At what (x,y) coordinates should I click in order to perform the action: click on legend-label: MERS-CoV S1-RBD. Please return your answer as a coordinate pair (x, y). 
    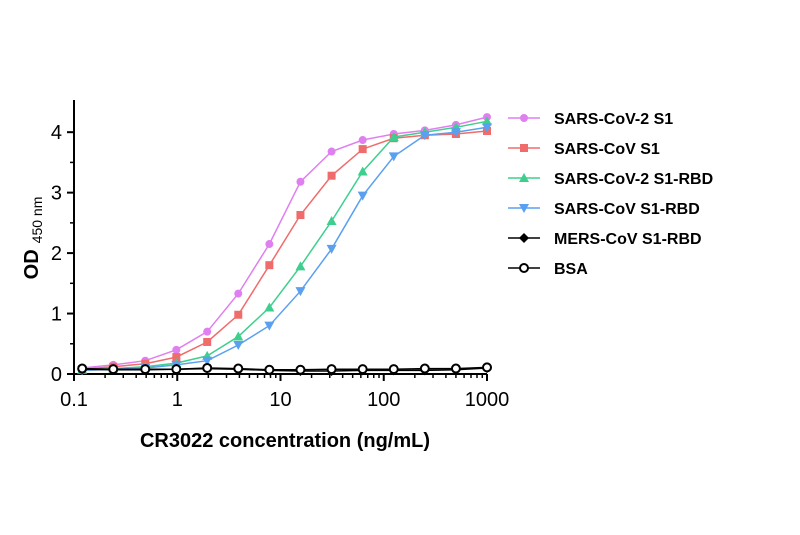
    Looking at the image, I should click on (628, 239).